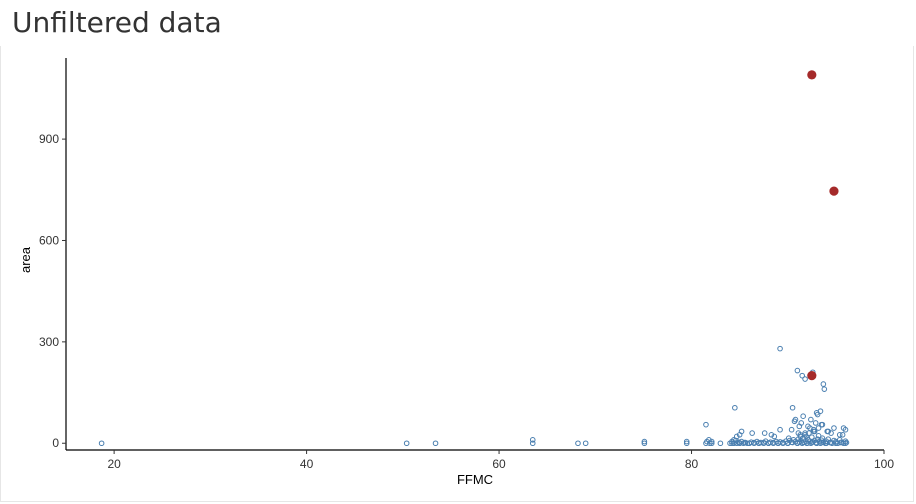  What do you see at coordinates (25, 259) in the screenshot?
I see `y-axis-title: area` at bounding box center [25, 259].